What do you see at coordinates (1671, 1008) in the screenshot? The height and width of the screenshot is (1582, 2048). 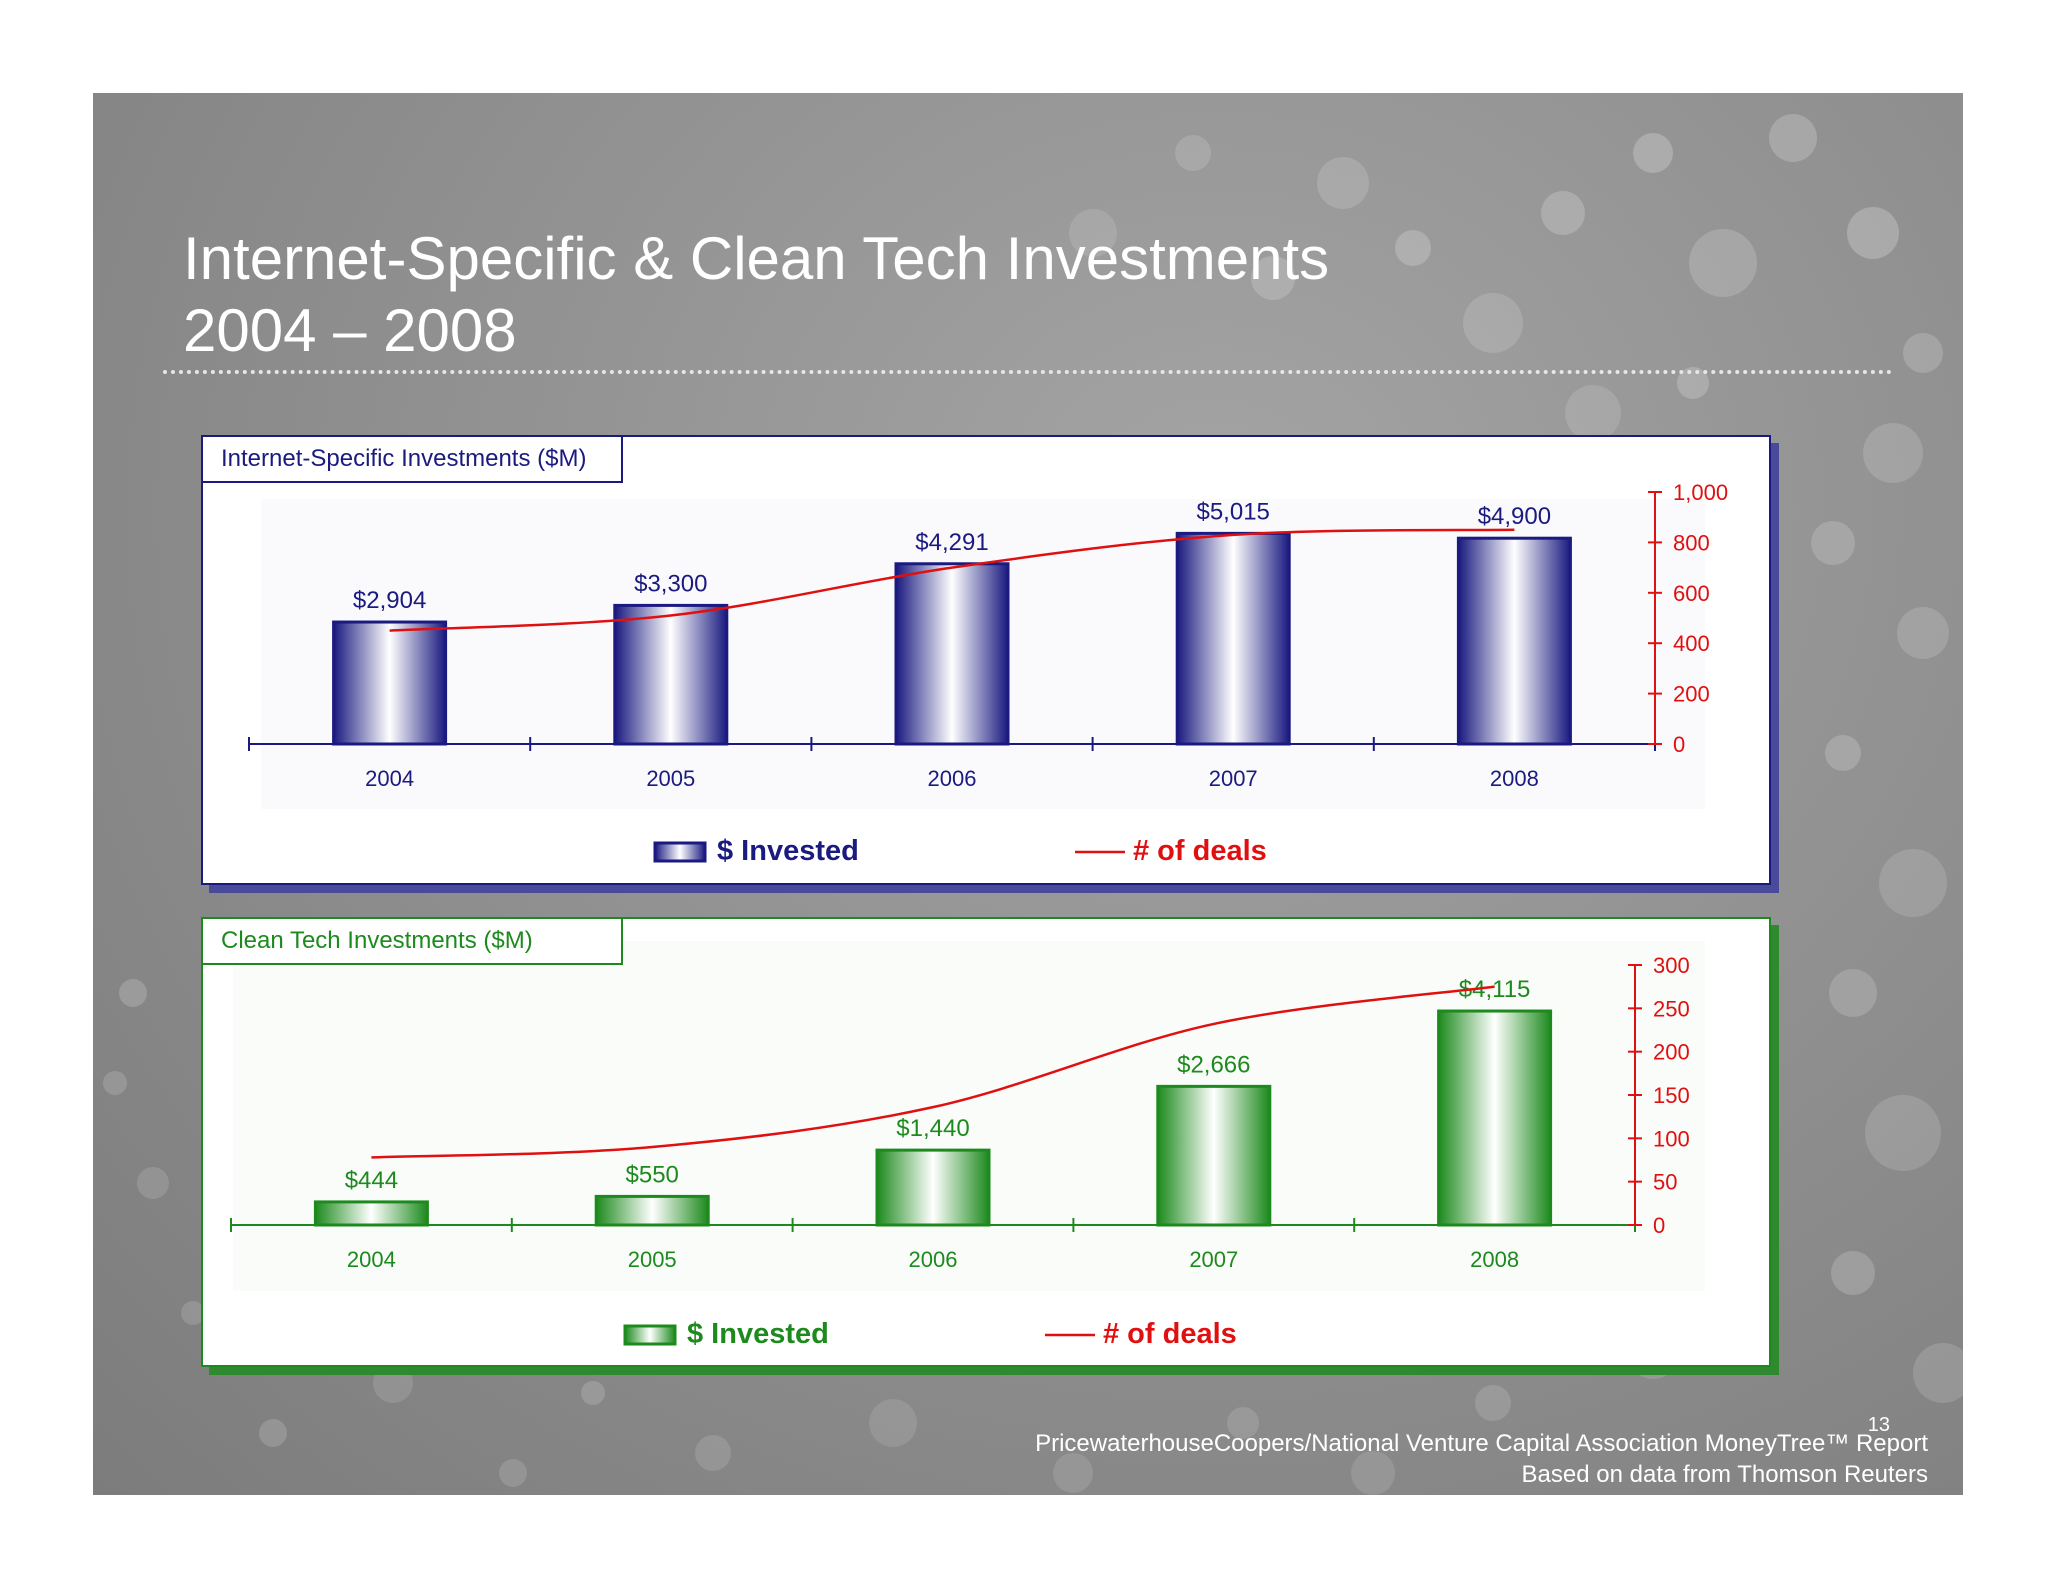 I see `right-tick-label-250: 250` at bounding box center [1671, 1008].